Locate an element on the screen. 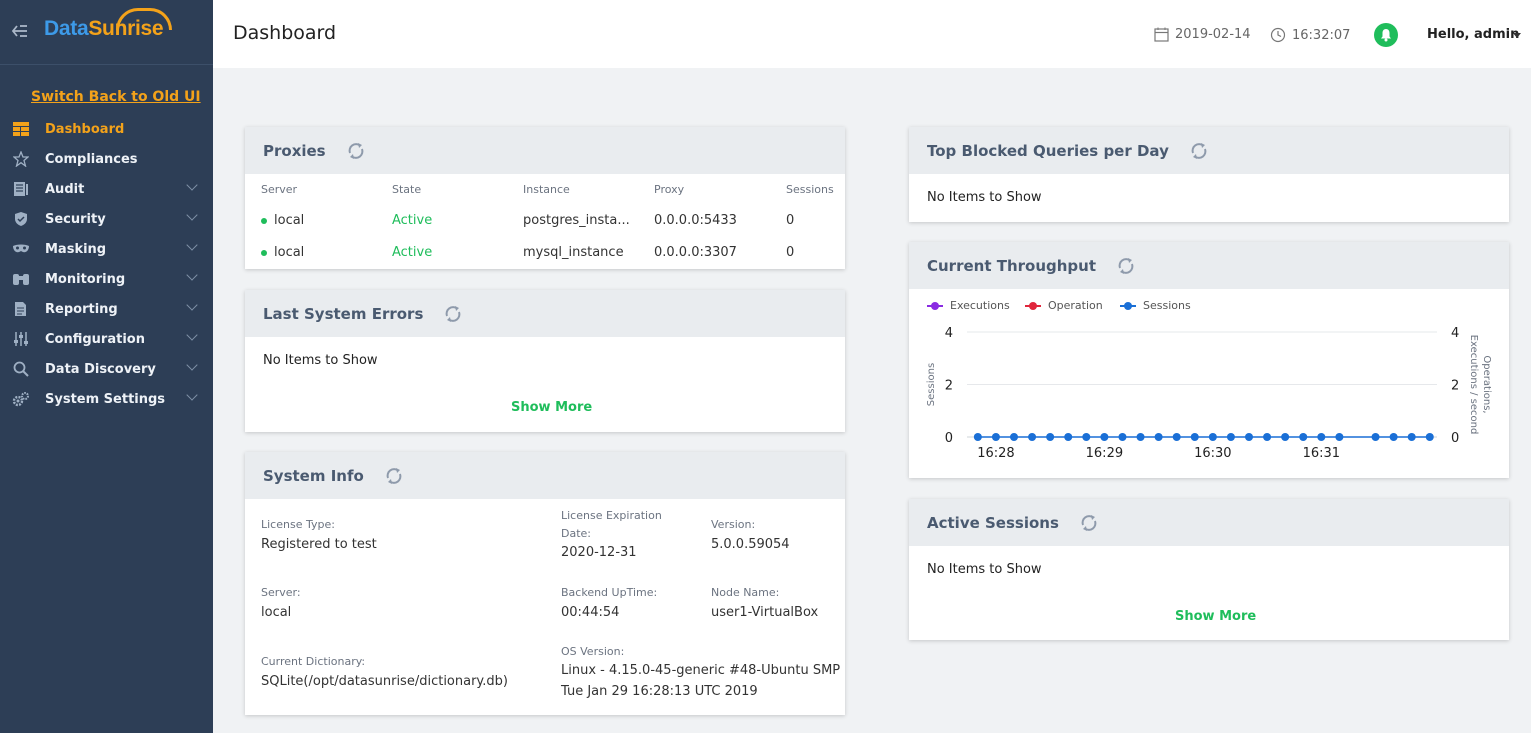 The height and width of the screenshot is (733, 1531). sidebar-item-audit: Audit is located at coordinates (106, 189).